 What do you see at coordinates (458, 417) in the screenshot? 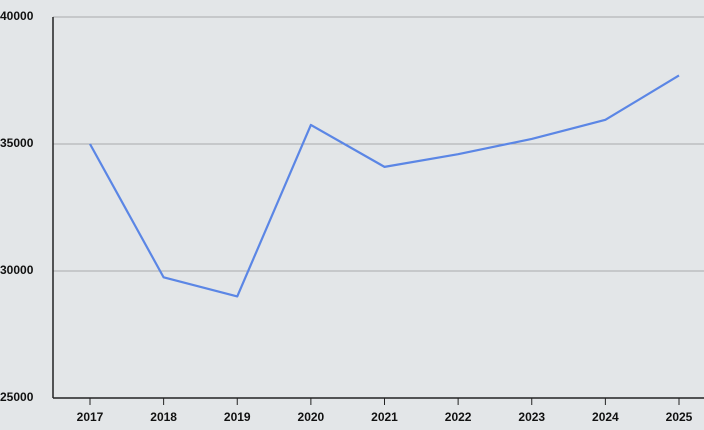
I see `x-tick-label: 2022` at bounding box center [458, 417].